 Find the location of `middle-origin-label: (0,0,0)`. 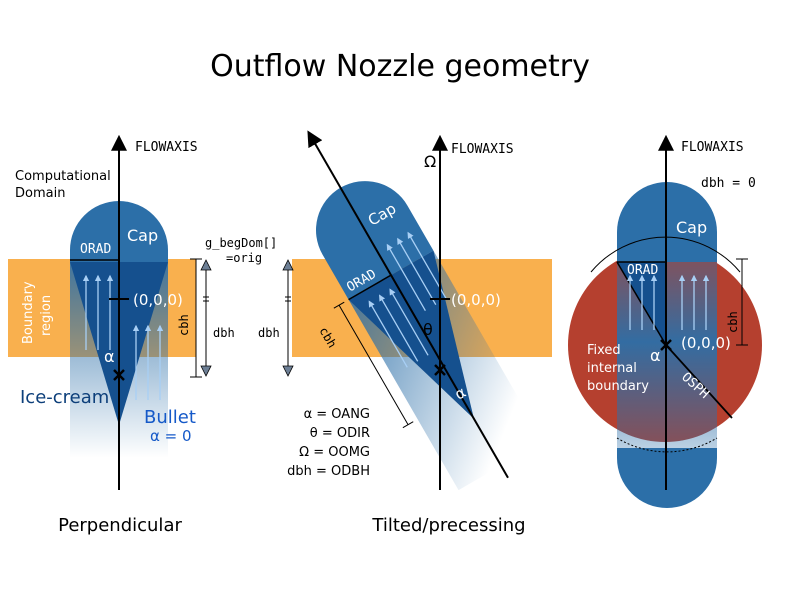

middle-origin-label: (0,0,0) is located at coordinates (476, 300).